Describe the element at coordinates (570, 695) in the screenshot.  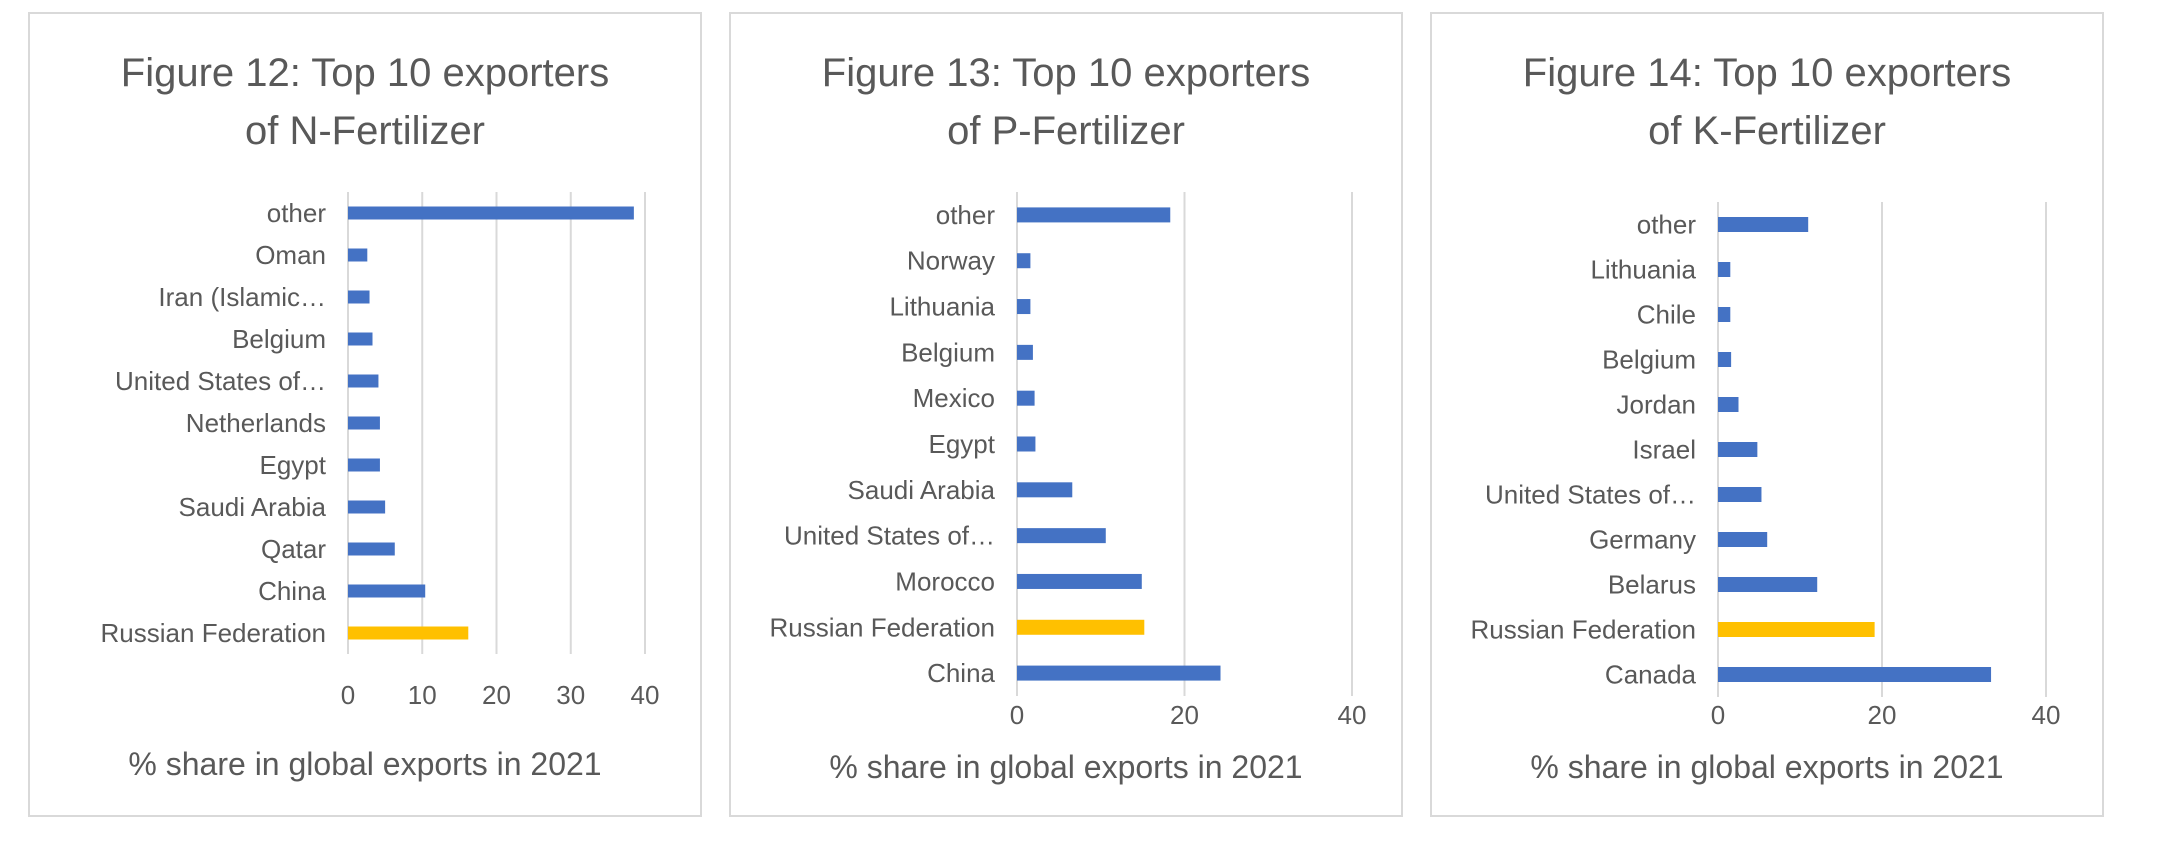
I see `x-tick-label: 30` at that location.